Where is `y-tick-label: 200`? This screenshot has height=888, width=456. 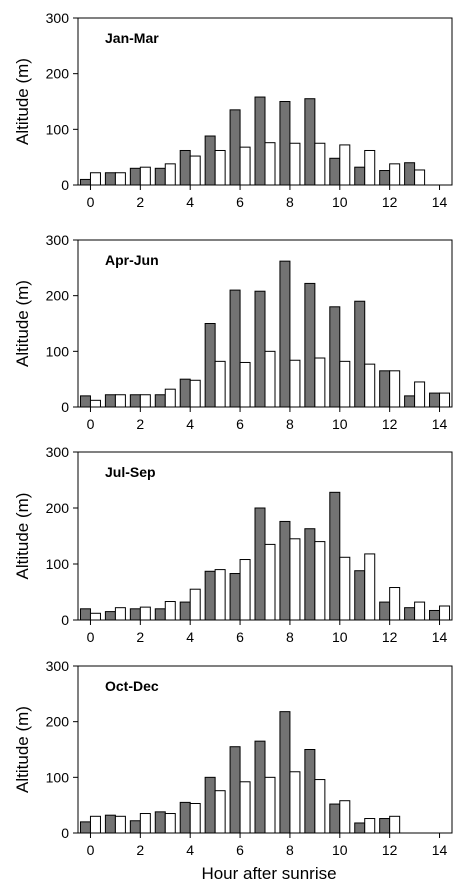 y-tick-label: 200 is located at coordinates (58, 722).